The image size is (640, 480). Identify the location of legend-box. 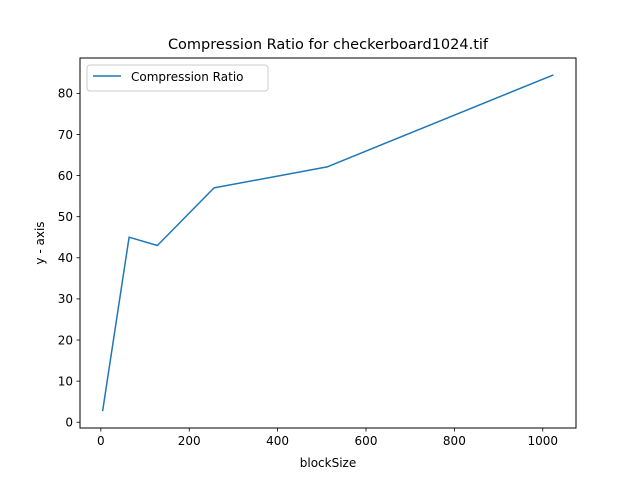
(177, 78).